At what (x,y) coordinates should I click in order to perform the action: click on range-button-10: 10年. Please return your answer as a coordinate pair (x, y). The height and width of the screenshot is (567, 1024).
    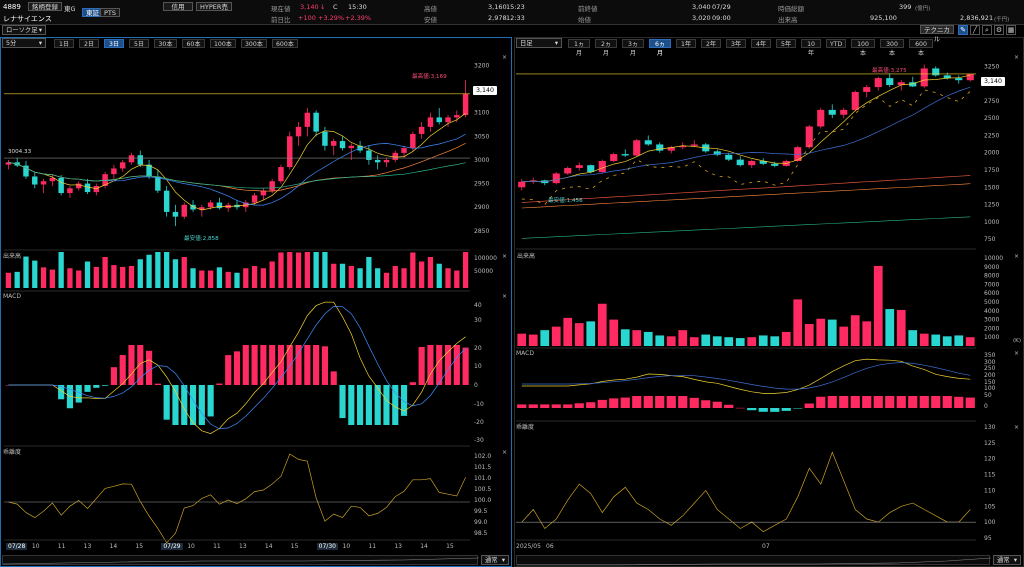
    Looking at the image, I should click on (811, 48).